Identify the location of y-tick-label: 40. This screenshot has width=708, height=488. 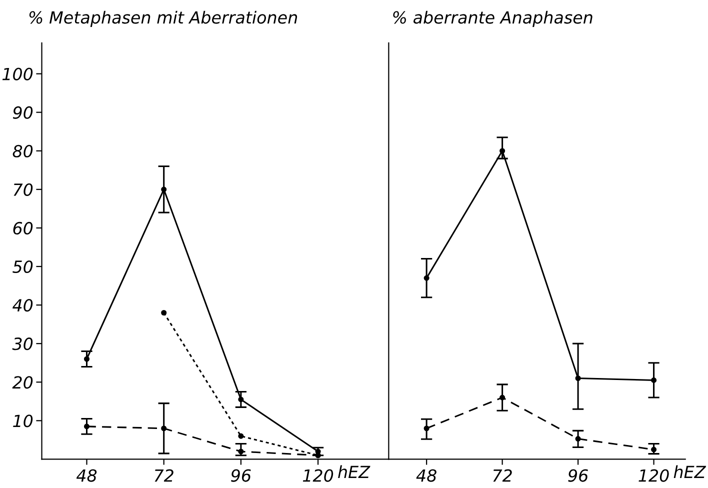
(22, 305).